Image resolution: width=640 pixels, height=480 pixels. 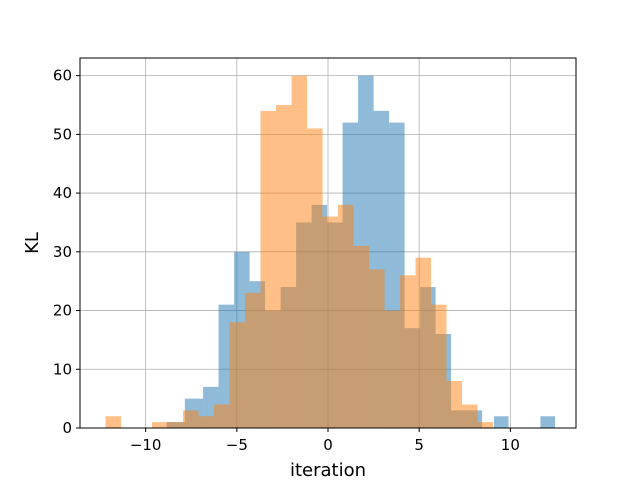 I want to click on x-tick-label: 0, so click(x=328, y=445).